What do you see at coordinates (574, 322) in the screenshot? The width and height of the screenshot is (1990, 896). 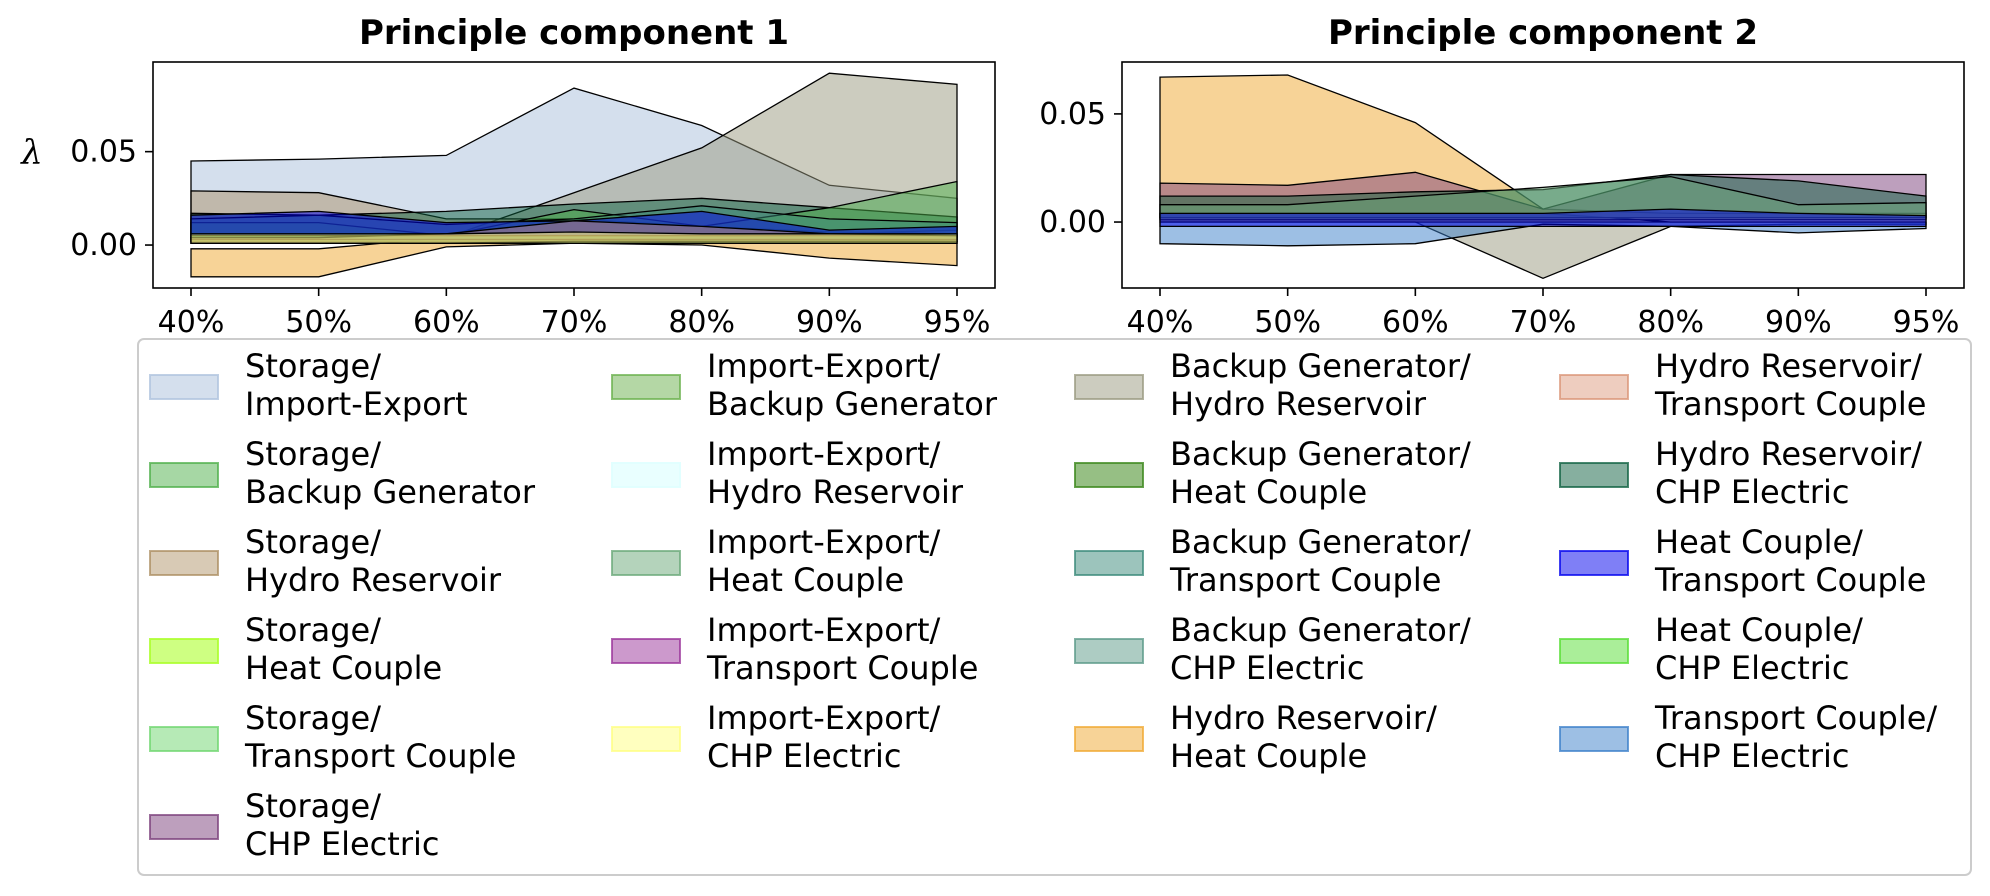 I see `x-tick-label: 70%` at bounding box center [574, 322].